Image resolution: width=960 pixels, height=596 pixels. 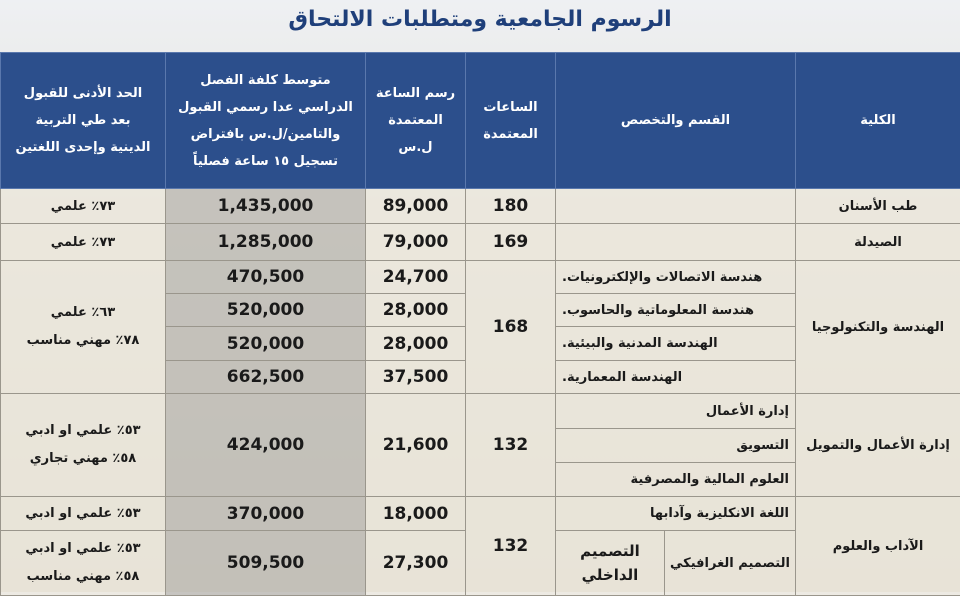 What do you see at coordinates (676, 377) in the screenshot?
I see `department: الهندسة المعمارية.` at bounding box center [676, 377].